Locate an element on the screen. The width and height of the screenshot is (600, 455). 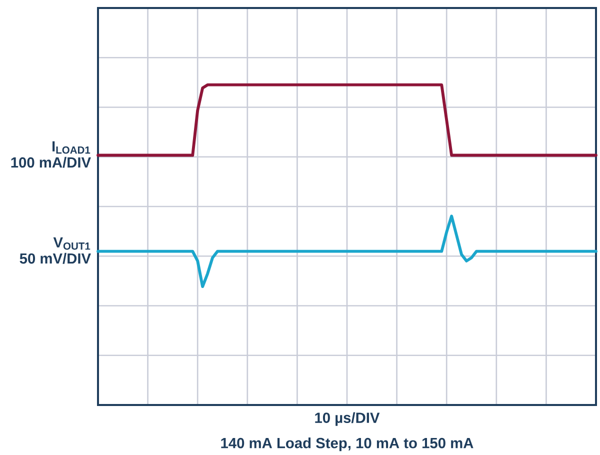
text: 100 mA/DIV is located at coordinates (51, 162).